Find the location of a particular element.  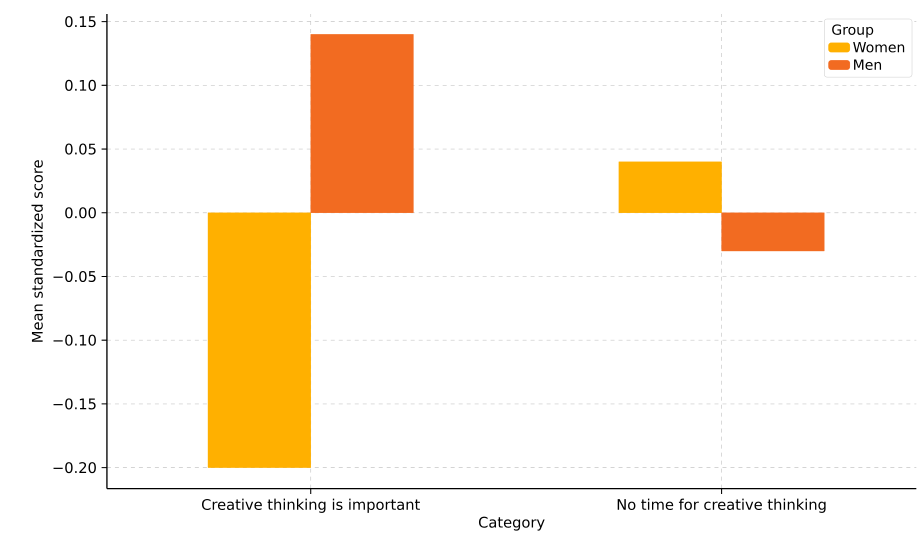

x-tick-label: Creative thinking is important is located at coordinates (311, 506).